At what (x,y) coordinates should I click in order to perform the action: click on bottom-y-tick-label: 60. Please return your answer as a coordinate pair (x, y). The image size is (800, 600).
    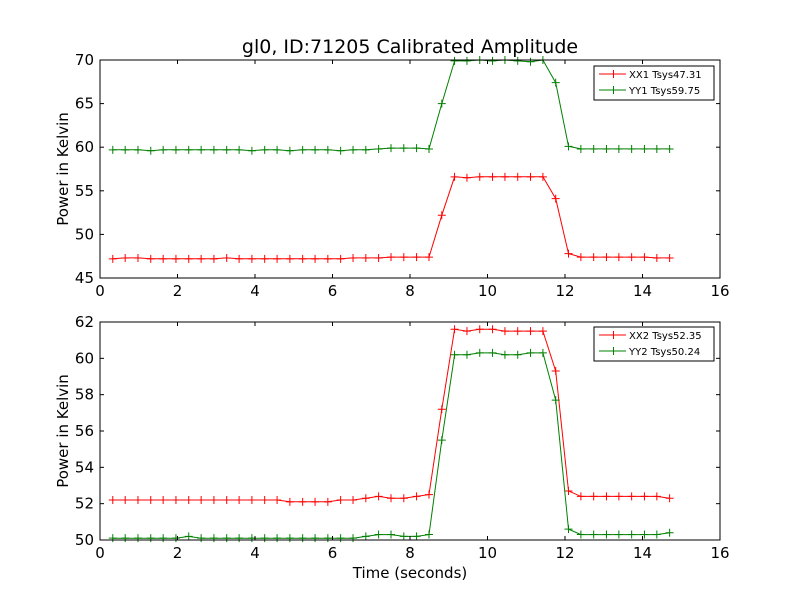
    Looking at the image, I should click on (84, 358).